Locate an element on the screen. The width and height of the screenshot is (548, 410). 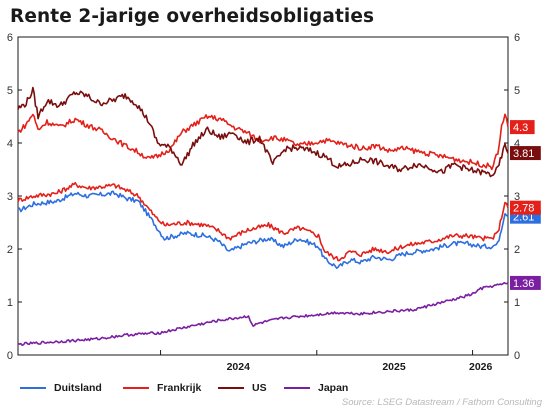
legend: Duitsland Frankrijk US Japan is located at coordinates (280, 388).